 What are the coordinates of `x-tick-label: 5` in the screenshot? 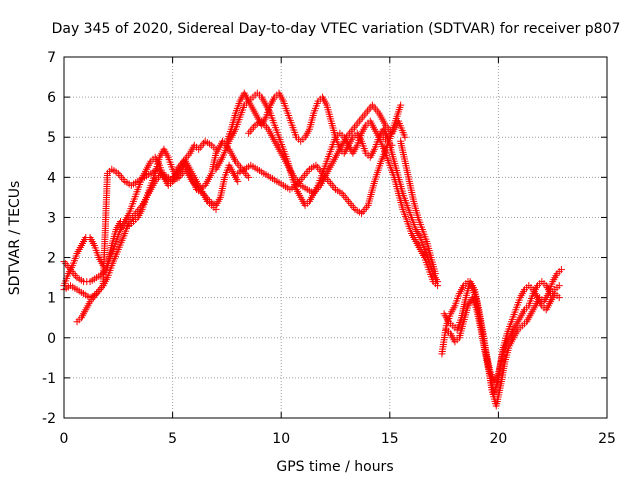 It's located at (172, 439).